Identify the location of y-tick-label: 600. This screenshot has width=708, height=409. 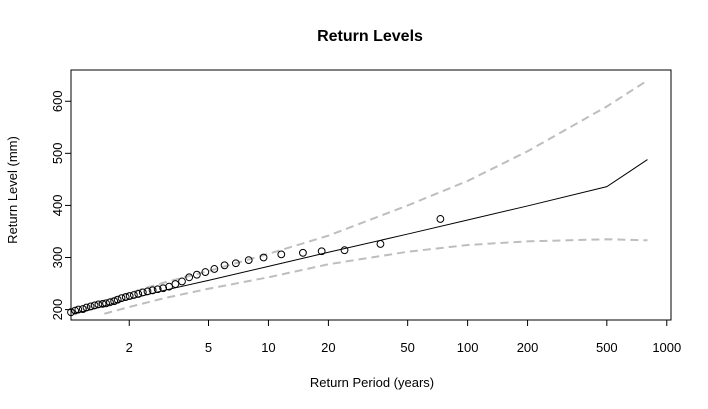
(57, 101).